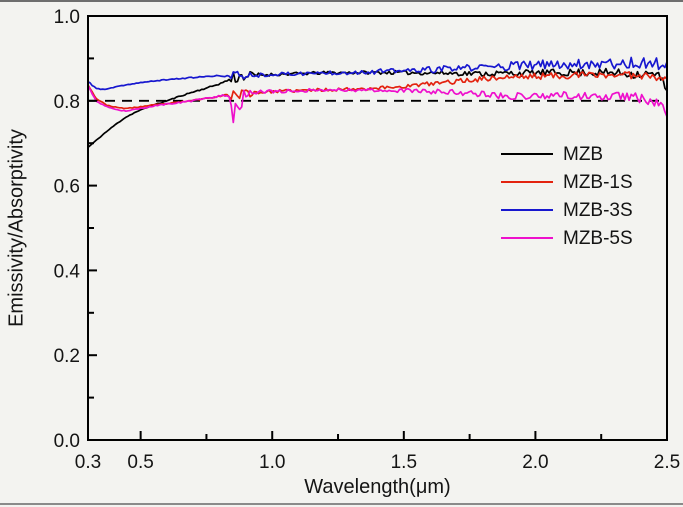 This screenshot has width=683, height=507. What do you see at coordinates (67, 271) in the screenshot?
I see `y-tick-label-0.4: 0.4` at bounding box center [67, 271].